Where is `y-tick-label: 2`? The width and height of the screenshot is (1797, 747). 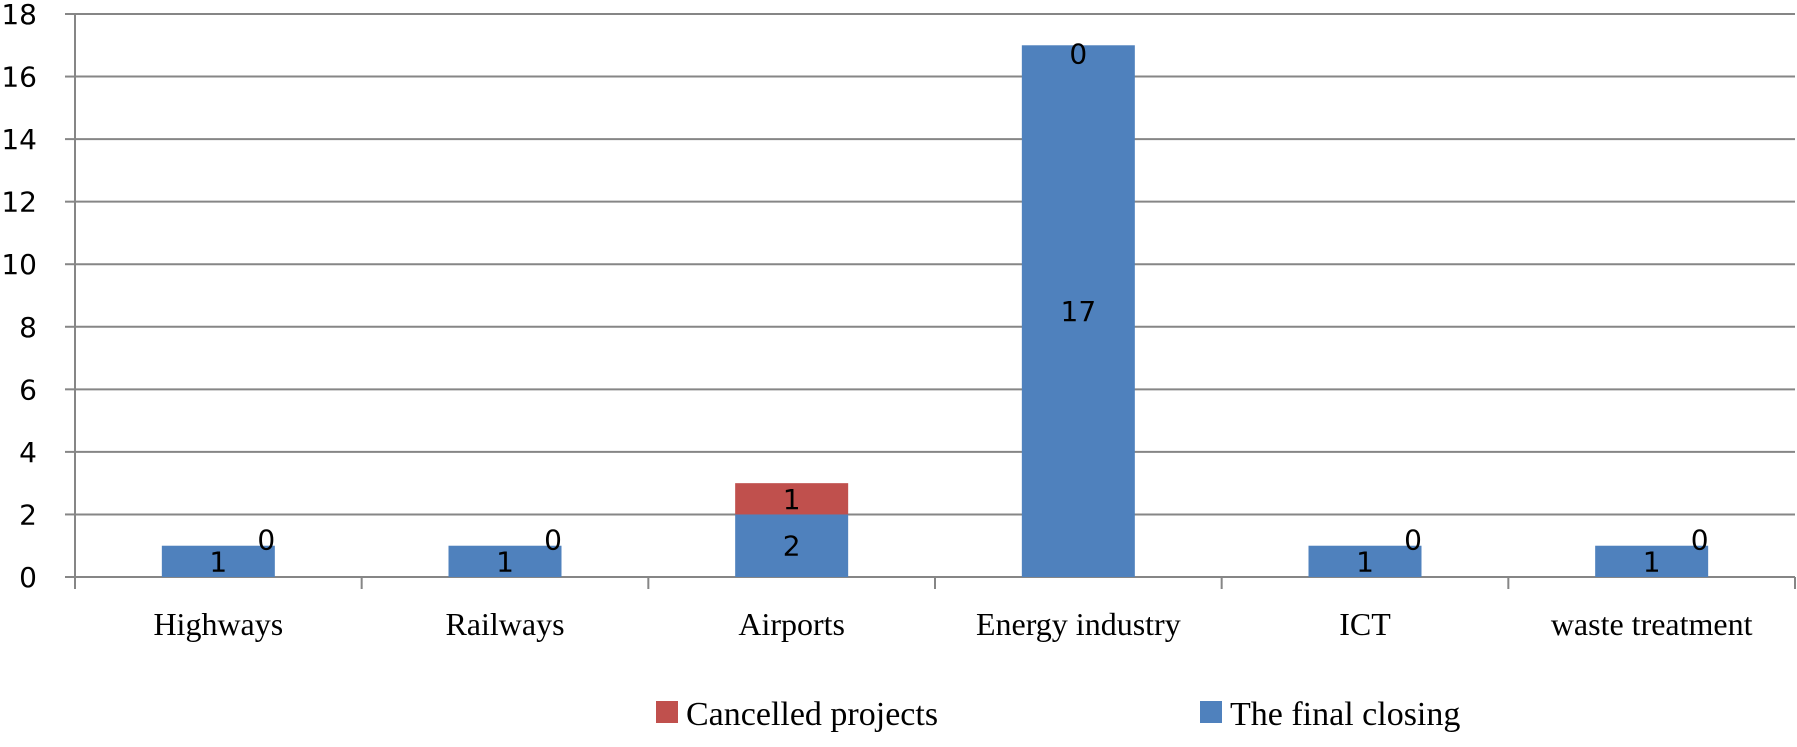 y-tick-label: 2 is located at coordinates (28, 514).